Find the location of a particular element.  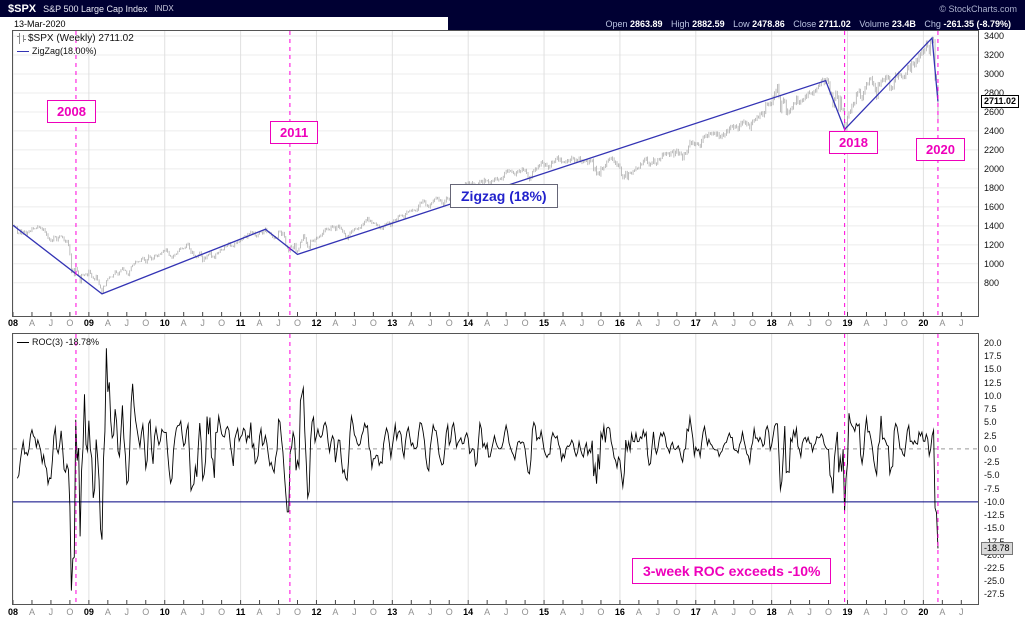

copyright-text: © StockCharts.com is located at coordinates (978, 8).